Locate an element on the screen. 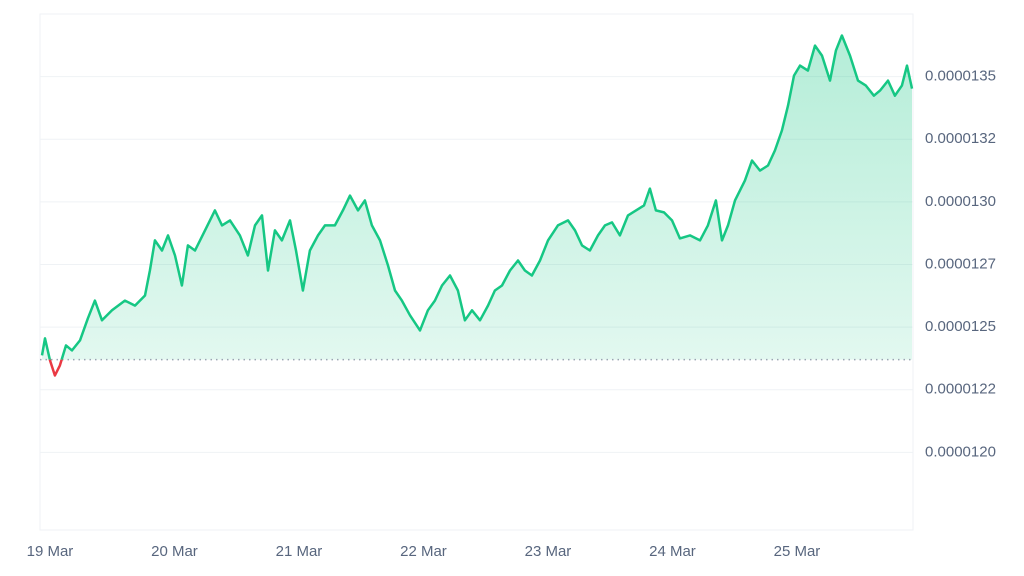  x-tick-label: 19 Mar is located at coordinates (50, 551).